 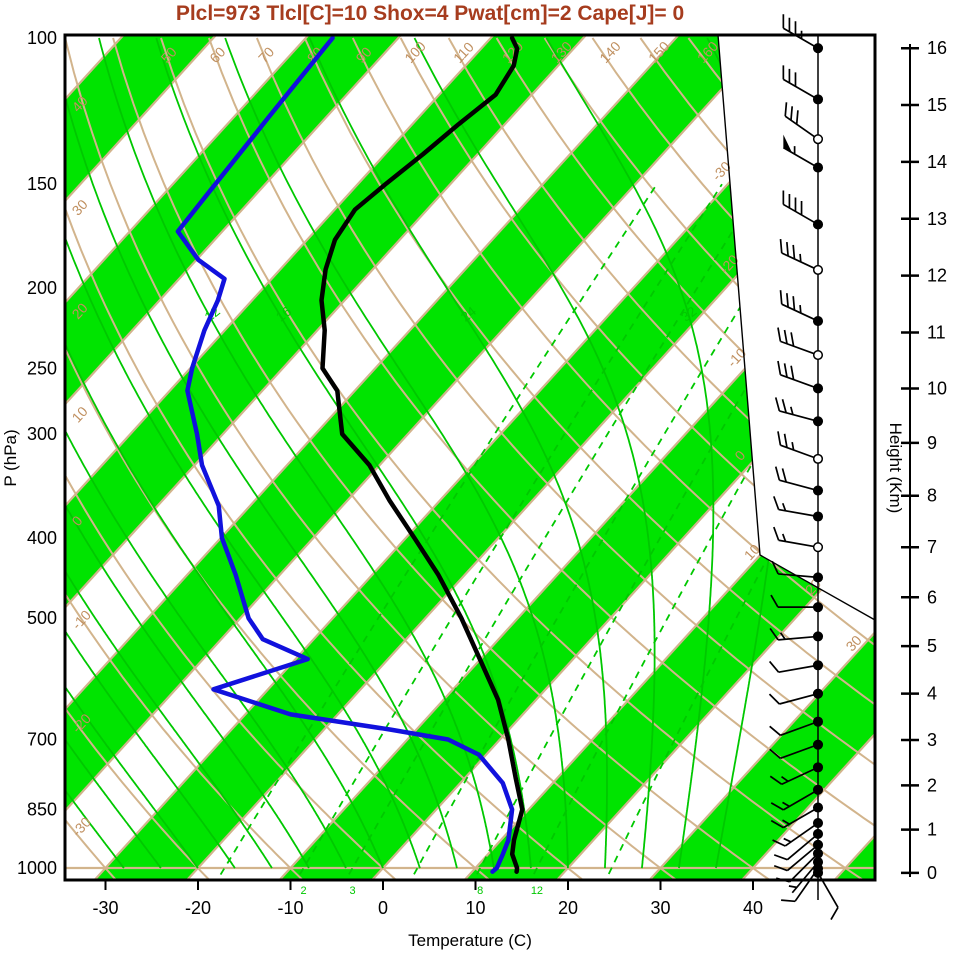 What do you see at coordinates (42, 184) in the screenshot?
I see `pressure-tick-label: 150` at bounding box center [42, 184].